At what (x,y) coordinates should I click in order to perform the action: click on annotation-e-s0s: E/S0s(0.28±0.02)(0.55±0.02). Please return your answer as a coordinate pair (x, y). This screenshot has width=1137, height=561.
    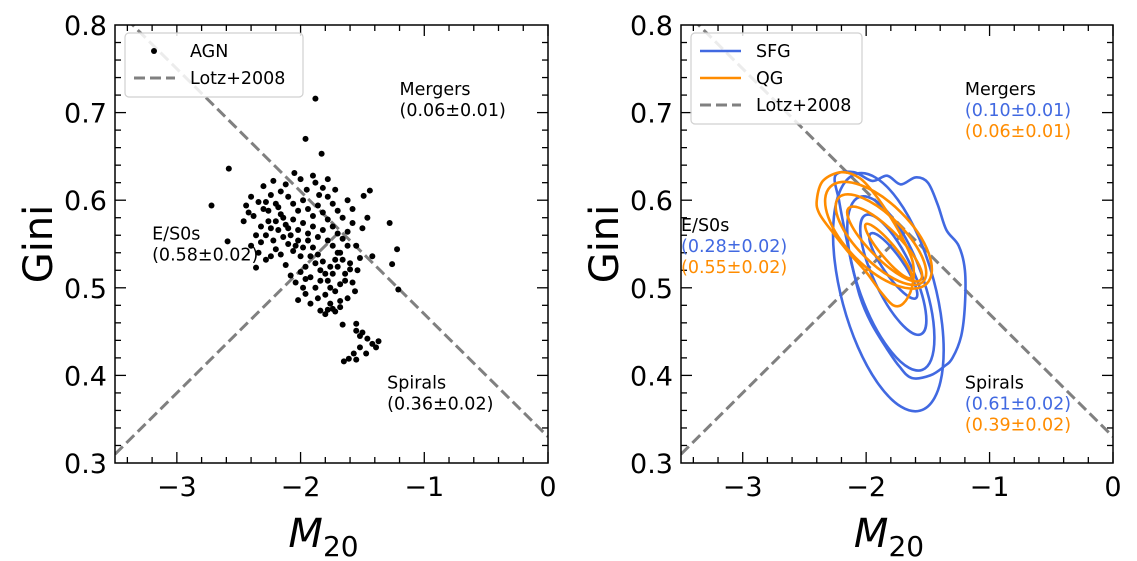
    Looking at the image, I should click on (734, 247).